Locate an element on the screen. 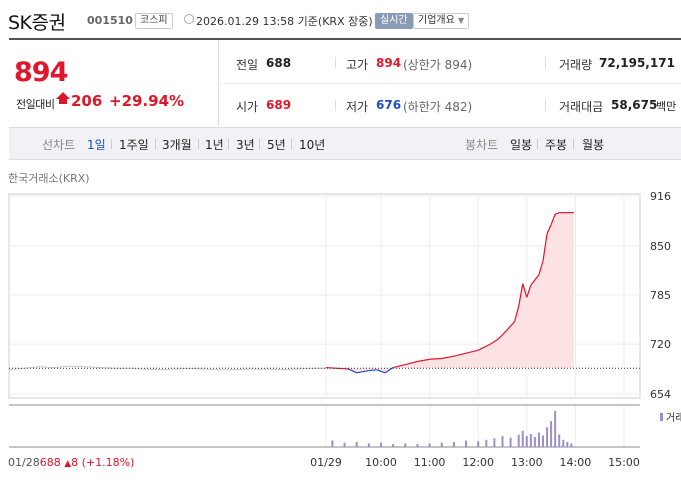 The image size is (681, 485). volume-value: 72,195,171 is located at coordinates (637, 63).